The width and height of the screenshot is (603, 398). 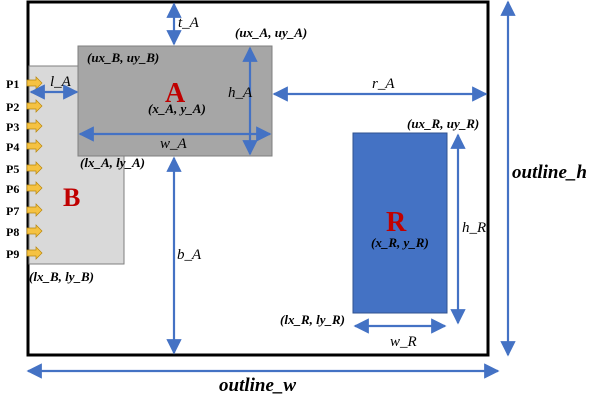 What do you see at coordinates (123, 57) in the screenshot?
I see `block-b-upper-corner-label: (ux_B, uy_B)` at bounding box center [123, 57].